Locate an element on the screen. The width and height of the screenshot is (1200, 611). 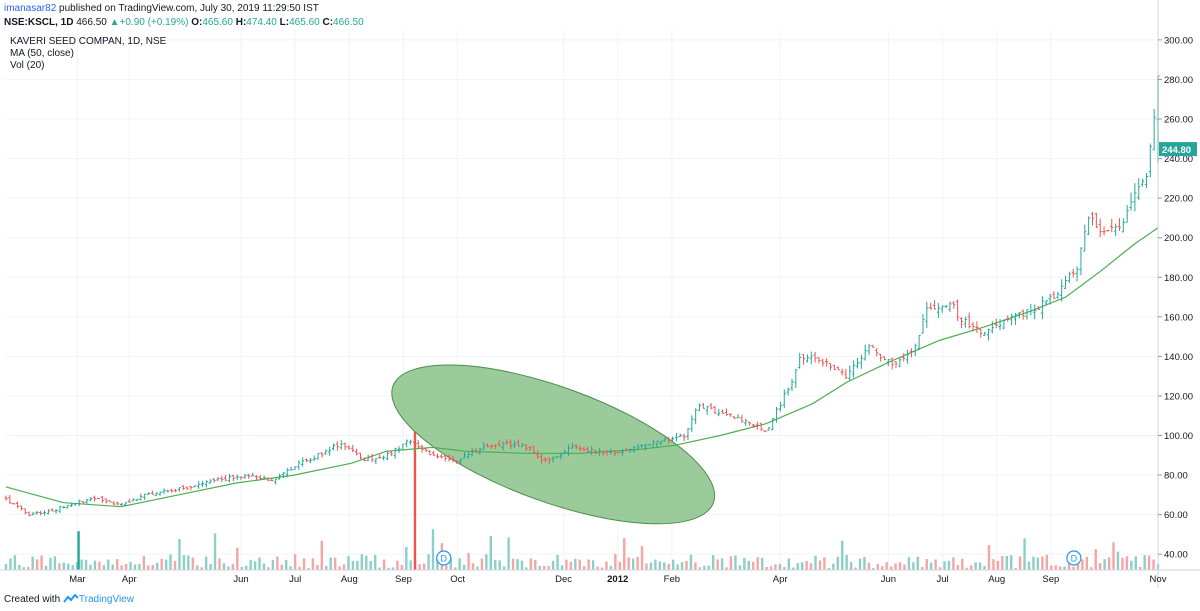
close-value: 466.50 is located at coordinates (348, 22).